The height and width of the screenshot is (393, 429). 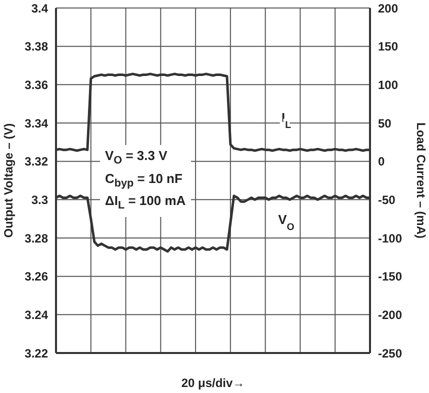 I want to click on y2-tick-label: -100, so click(x=390, y=238).